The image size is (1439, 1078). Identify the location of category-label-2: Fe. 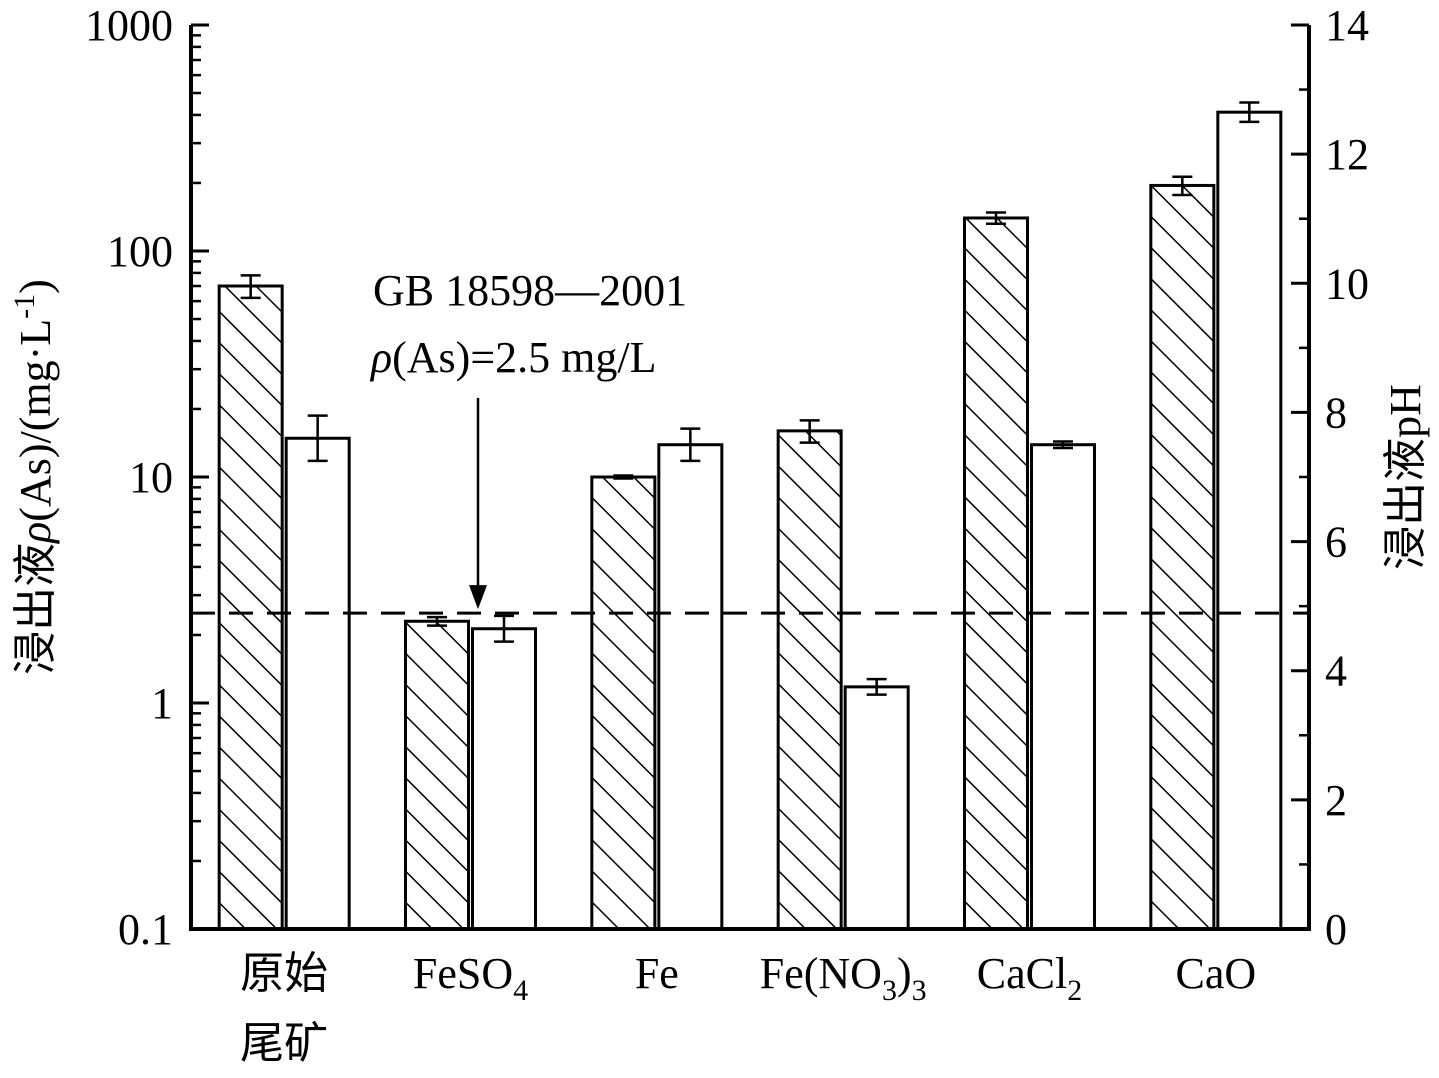
(657, 973).